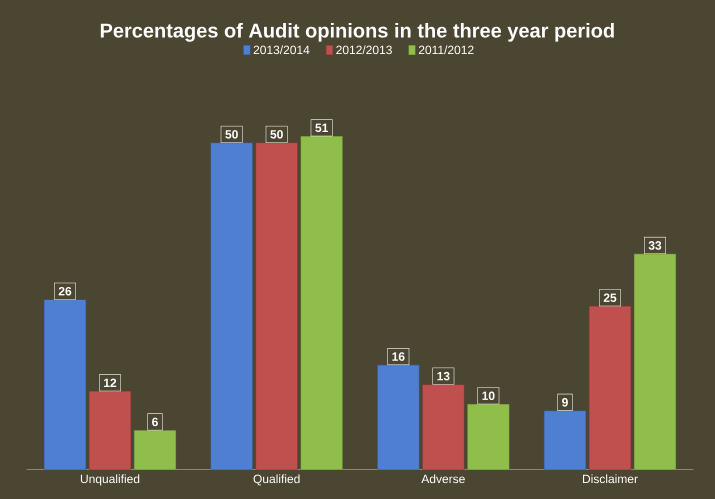 Image resolution: width=715 pixels, height=499 pixels. I want to click on data-label: 12, so click(110, 382).